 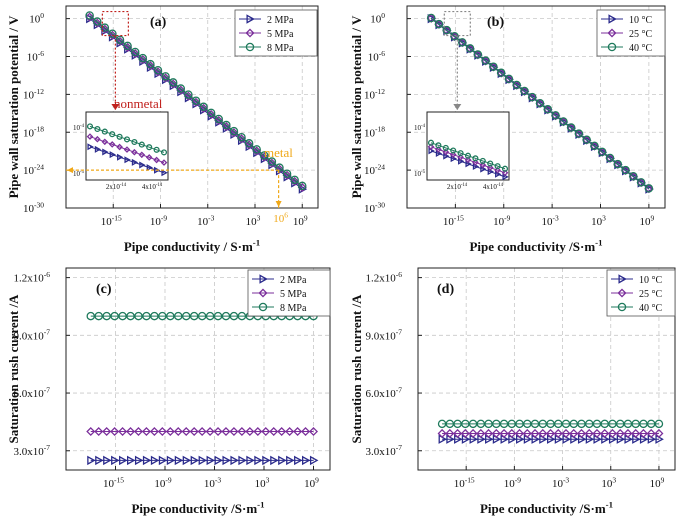 I want to click on series-2-mpa, so click(x=203, y=460).